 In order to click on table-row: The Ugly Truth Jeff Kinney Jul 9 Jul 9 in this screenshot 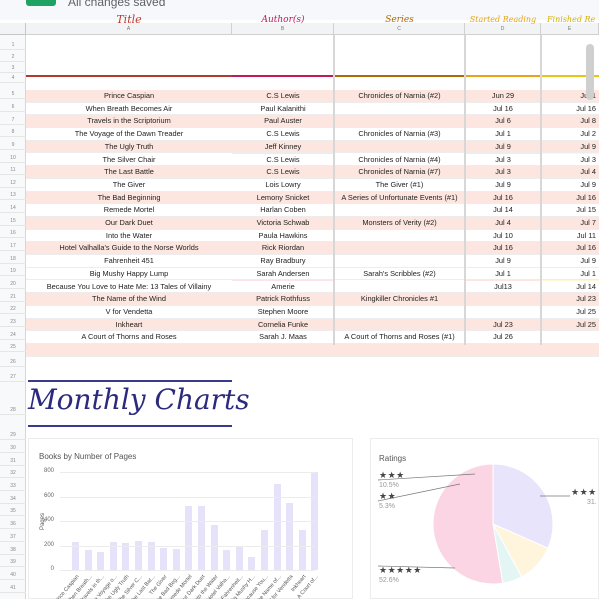, I will do `click(312, 147)`.